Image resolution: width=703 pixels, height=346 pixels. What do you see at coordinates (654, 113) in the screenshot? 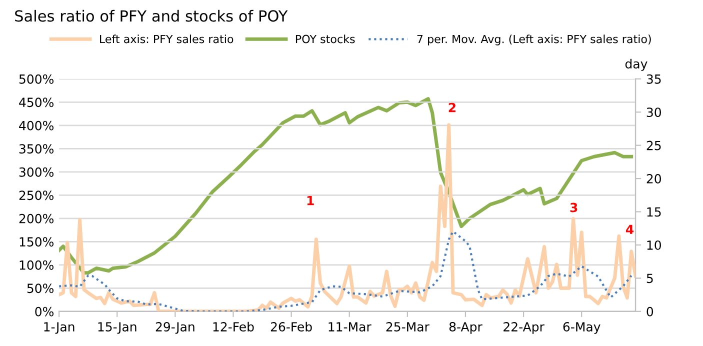
I see `y2-tick-label: 30` at bounding box center [654, 113].